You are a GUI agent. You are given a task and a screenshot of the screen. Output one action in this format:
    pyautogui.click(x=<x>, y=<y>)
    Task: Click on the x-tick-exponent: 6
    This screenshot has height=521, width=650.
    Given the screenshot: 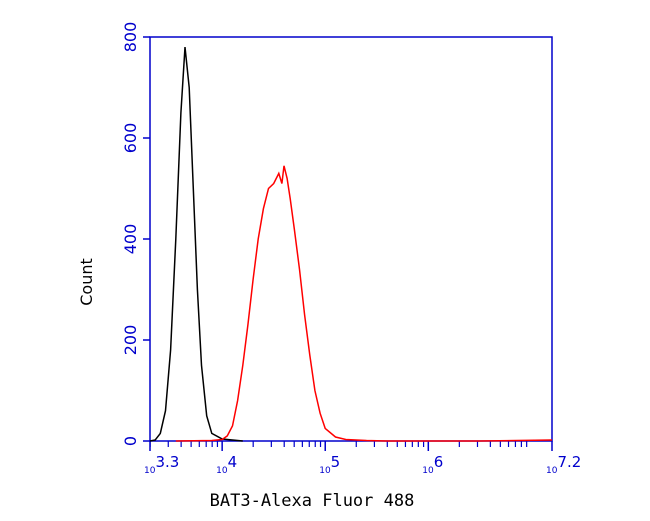 What is the action you would take?
    pyautogui.click(x=439, y=462)
    